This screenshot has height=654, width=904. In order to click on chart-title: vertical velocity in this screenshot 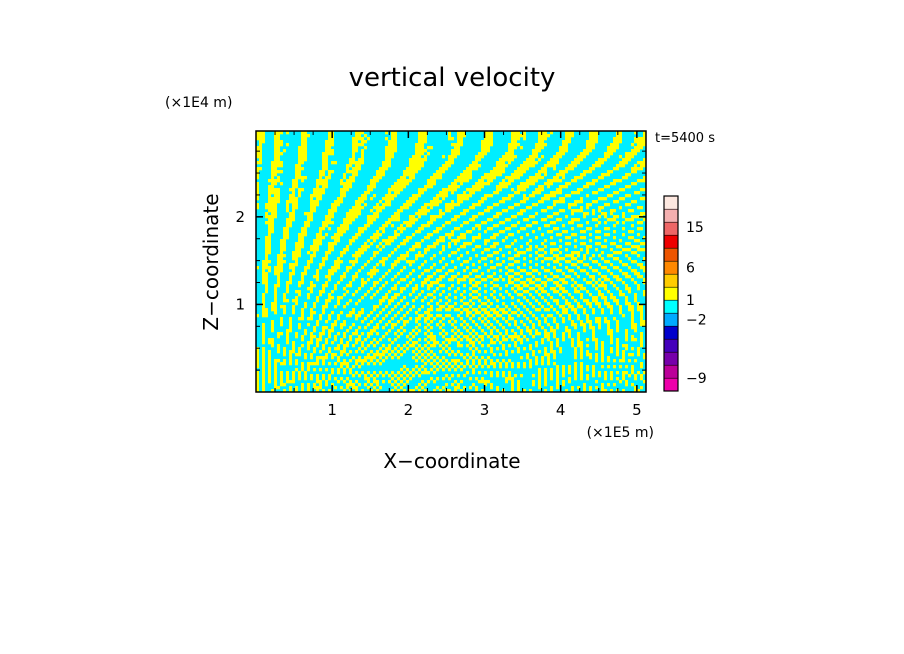, I will do `click(452, 78)`.